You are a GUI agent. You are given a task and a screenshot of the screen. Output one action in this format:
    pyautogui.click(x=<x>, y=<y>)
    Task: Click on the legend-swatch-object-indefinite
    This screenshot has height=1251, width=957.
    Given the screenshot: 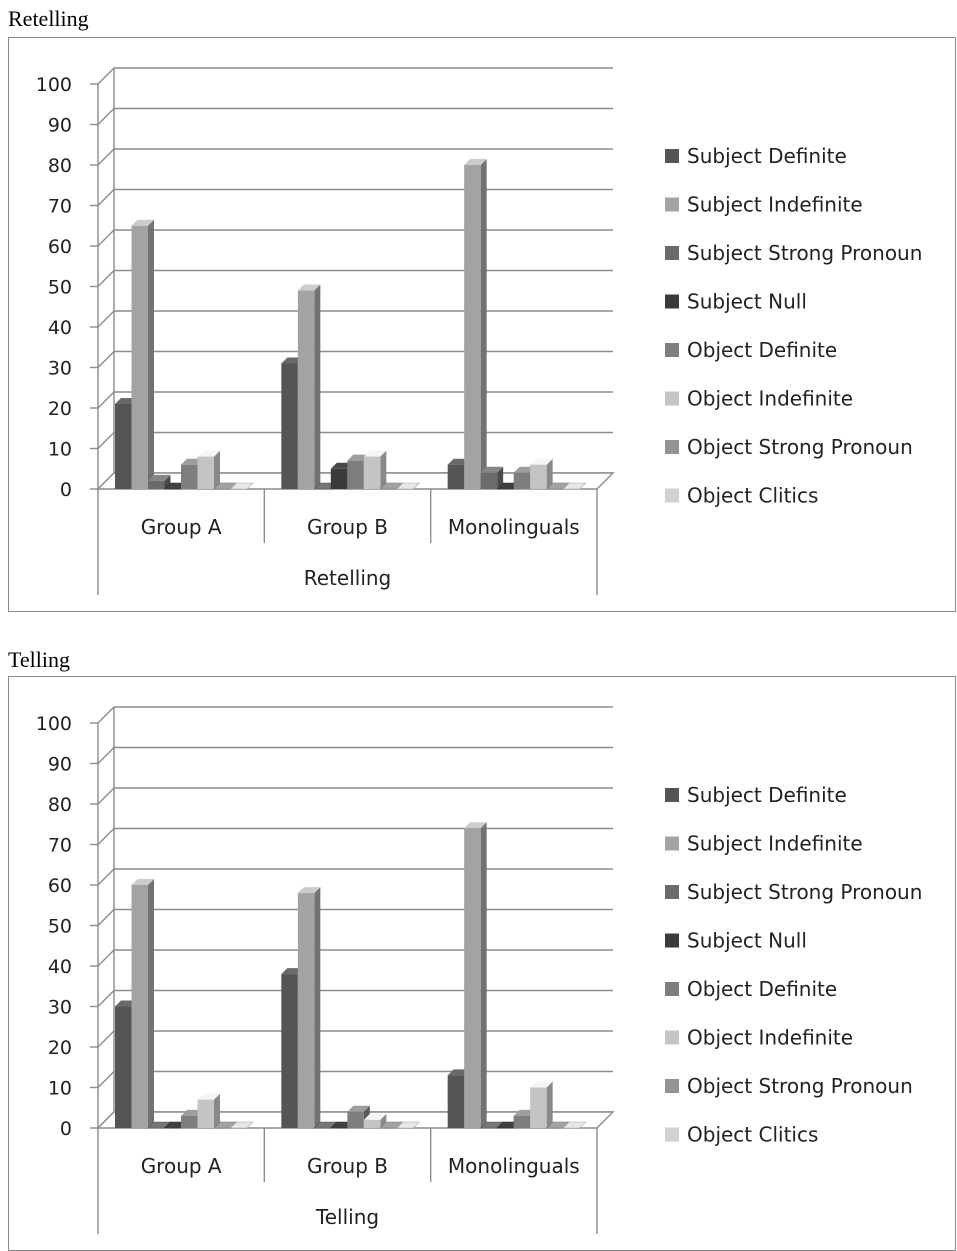 What is the action you would take?
    pyautogui.click(x=672, y=398)
    